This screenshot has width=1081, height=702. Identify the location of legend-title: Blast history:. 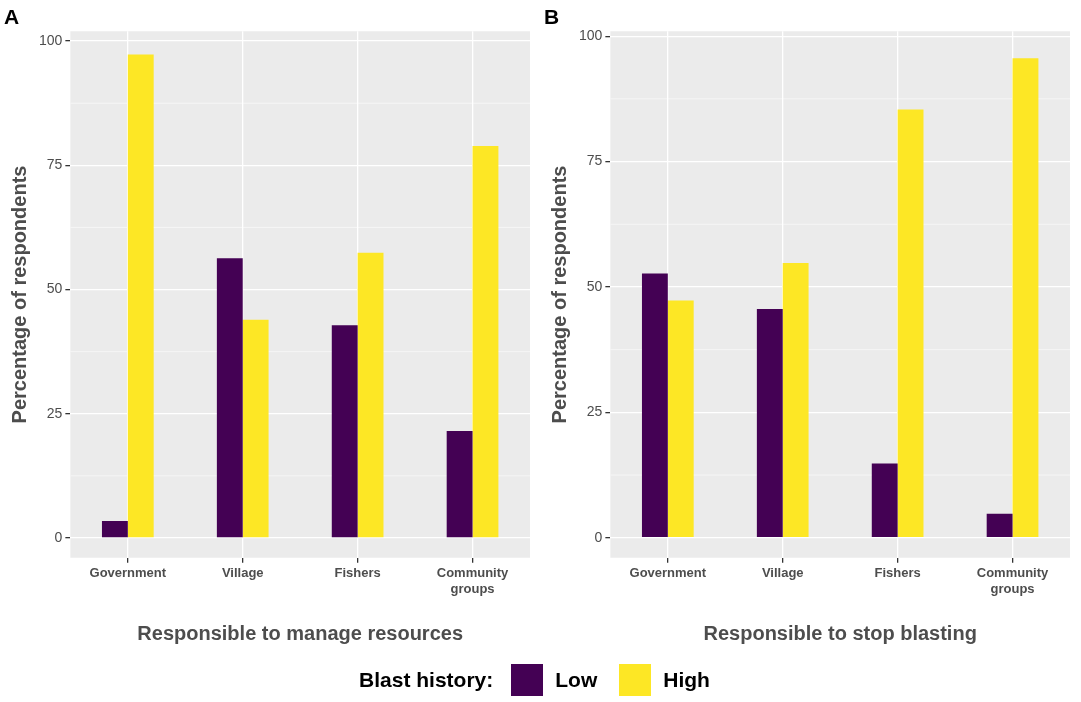
(426, 680).